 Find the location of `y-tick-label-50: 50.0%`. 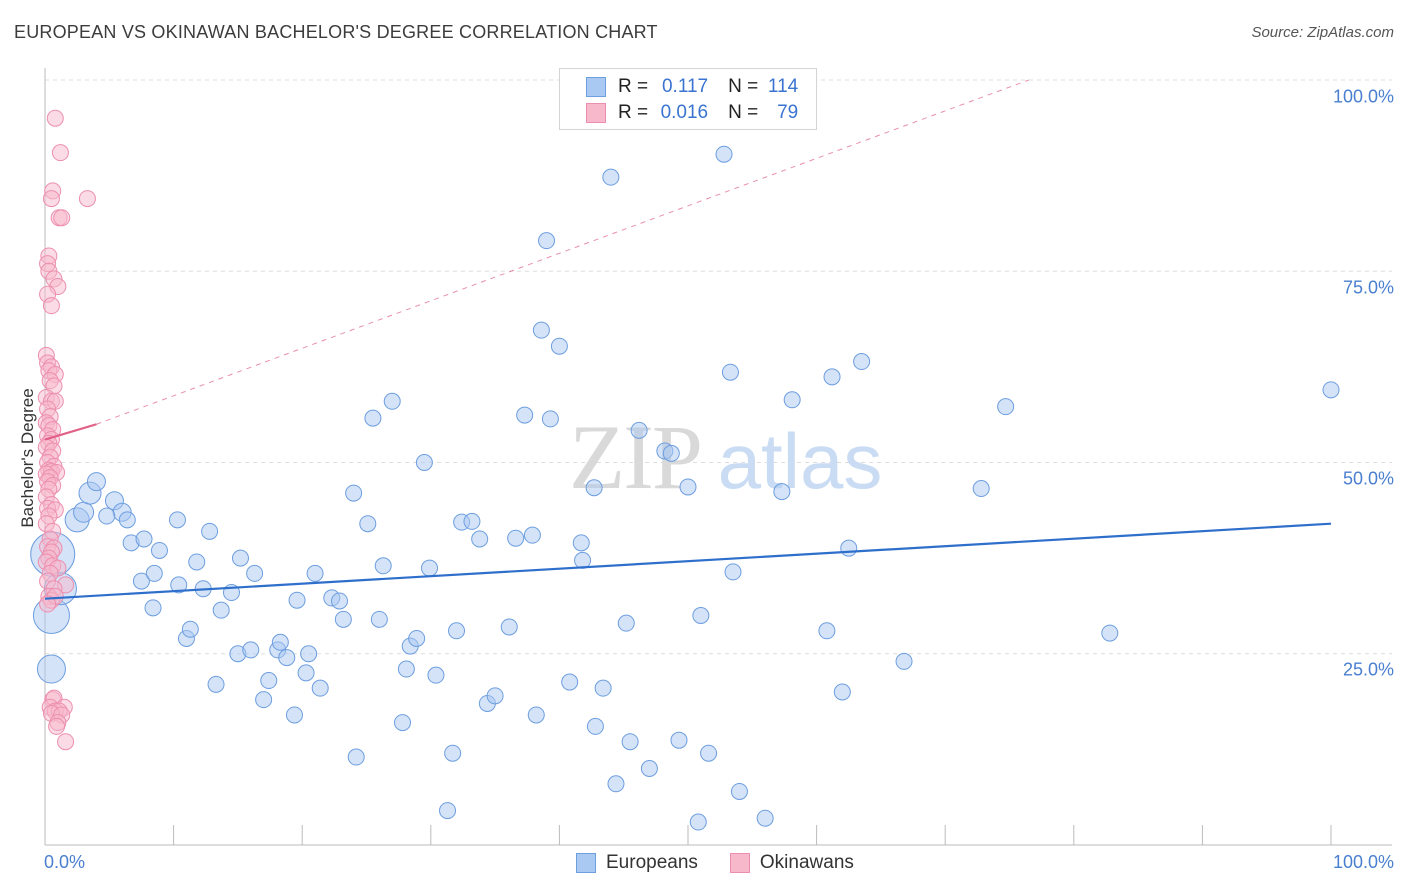

y-tick-label-50: 50.0% is located at coordinates (1368, 478).